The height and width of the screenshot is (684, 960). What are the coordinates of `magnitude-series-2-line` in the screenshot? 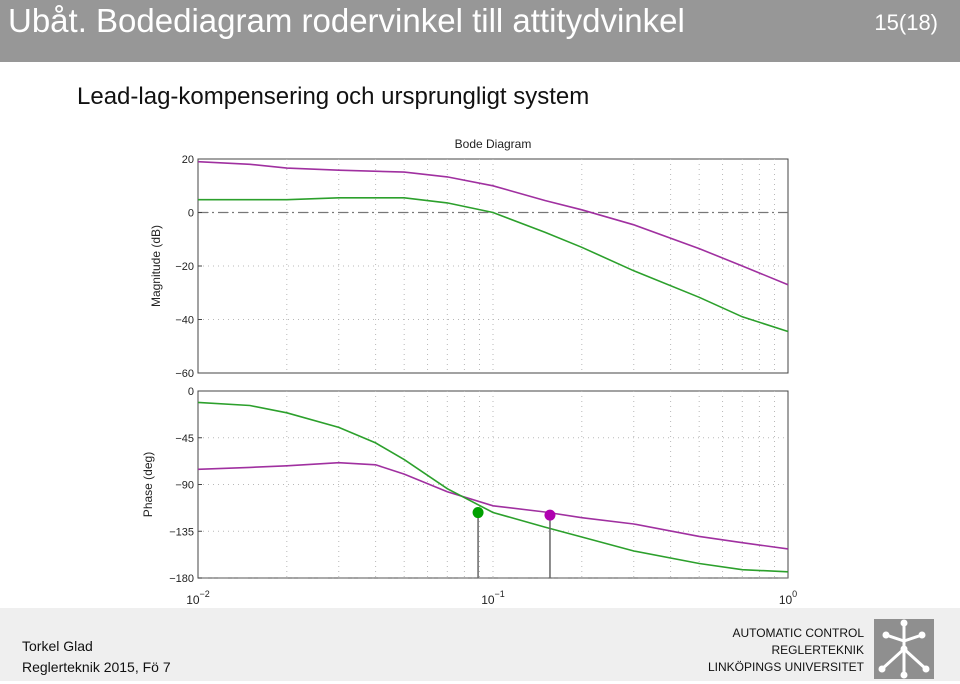 It's located at (493, 265).